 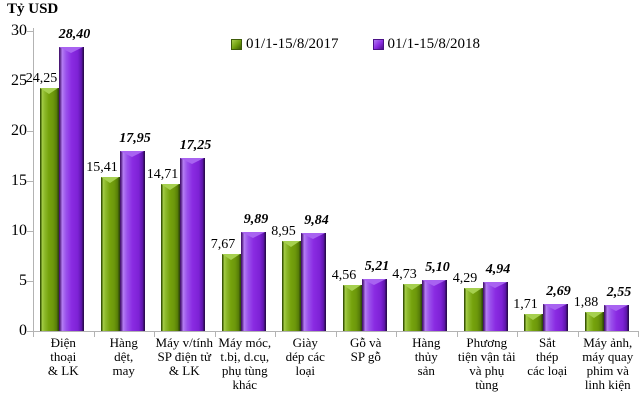 What do you see at coordinates (465, 278) in the screenshot?
I see `value-label-2017-8: 4,29` at bounding box center [465, 278].